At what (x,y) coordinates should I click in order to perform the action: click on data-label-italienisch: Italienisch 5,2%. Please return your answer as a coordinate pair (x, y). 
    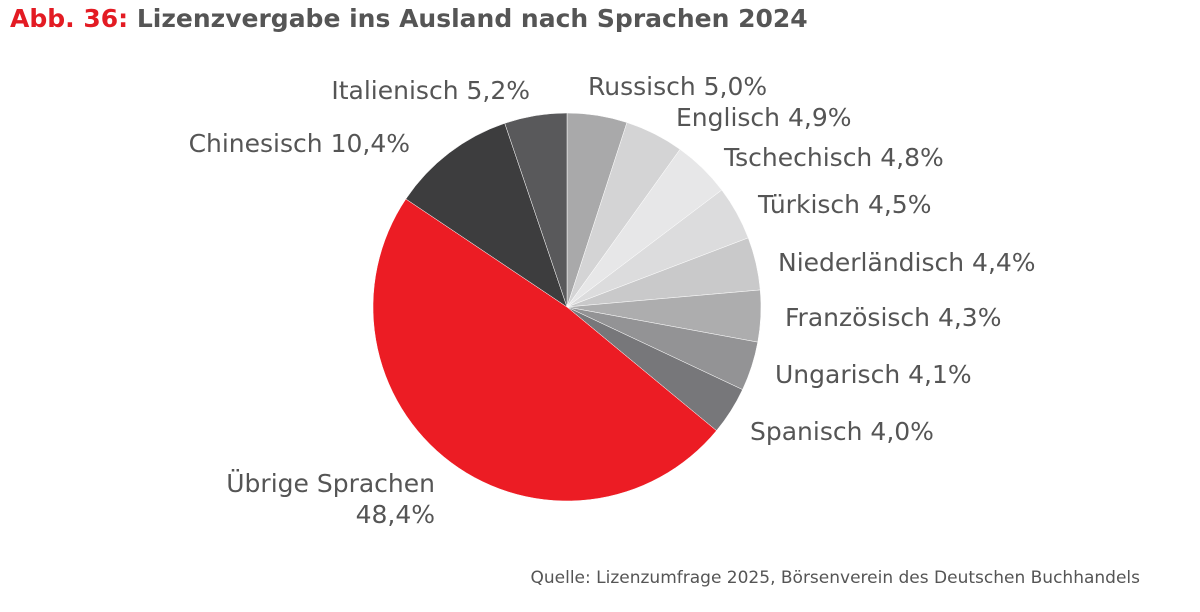
    Looking at the image, I should click on (430, 90).